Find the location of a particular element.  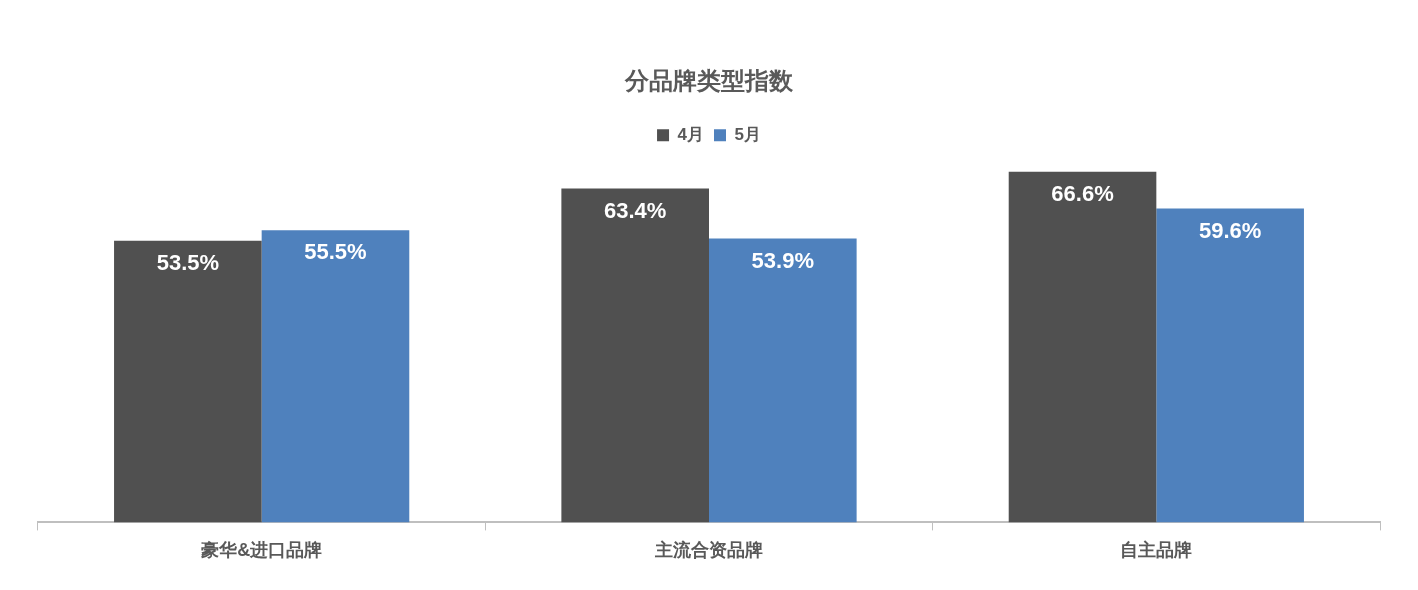

data-label: 59.6% is located at coordinates (1230, 230).